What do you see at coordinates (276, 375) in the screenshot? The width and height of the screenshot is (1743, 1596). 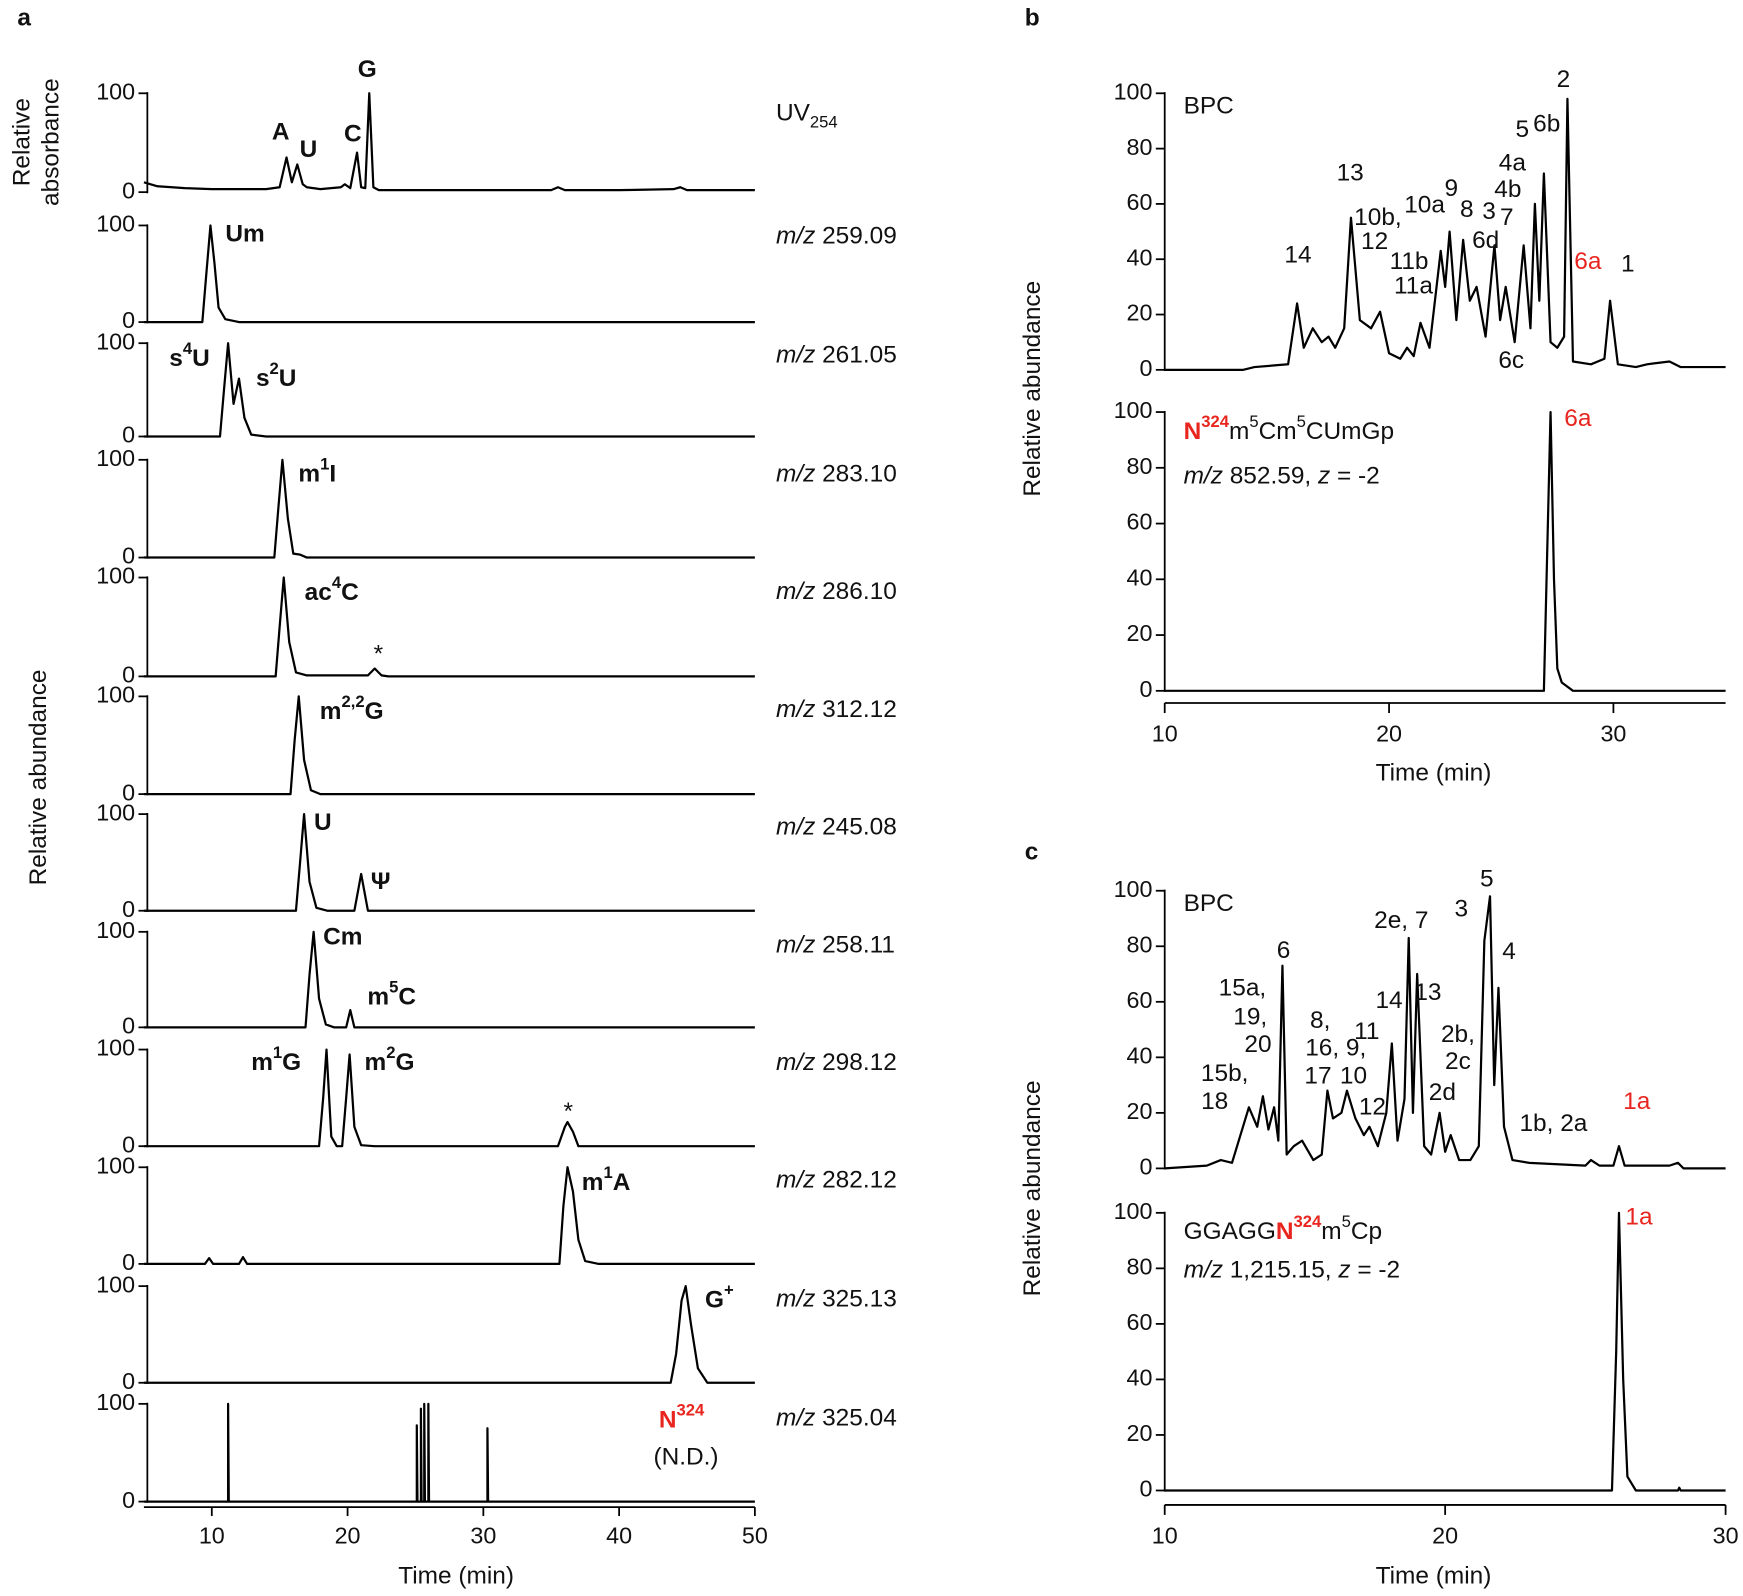 I see `annotation: s2U` at bounding box center [276, 375].